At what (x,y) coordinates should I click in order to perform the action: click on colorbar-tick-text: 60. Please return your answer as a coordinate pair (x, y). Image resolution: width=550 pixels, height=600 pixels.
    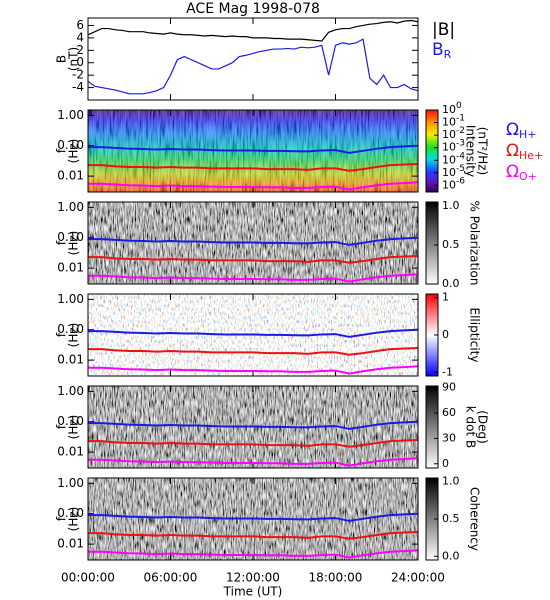
    Looking at the image, I should click on (449, 412).